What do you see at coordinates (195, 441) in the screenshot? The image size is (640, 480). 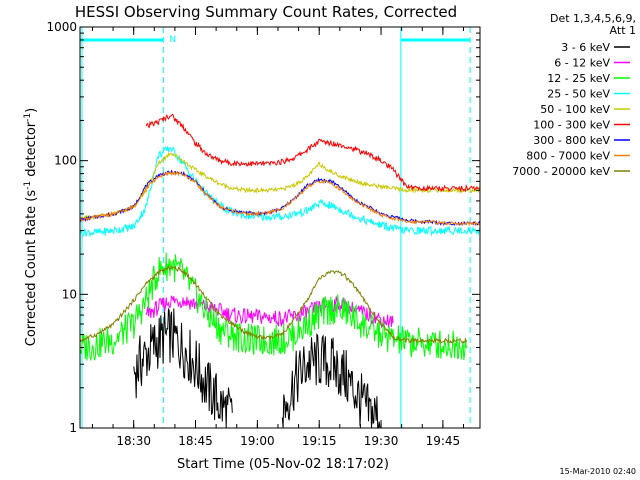 I see `x-tick-label: 18:45` at bounding box center [195, 441].